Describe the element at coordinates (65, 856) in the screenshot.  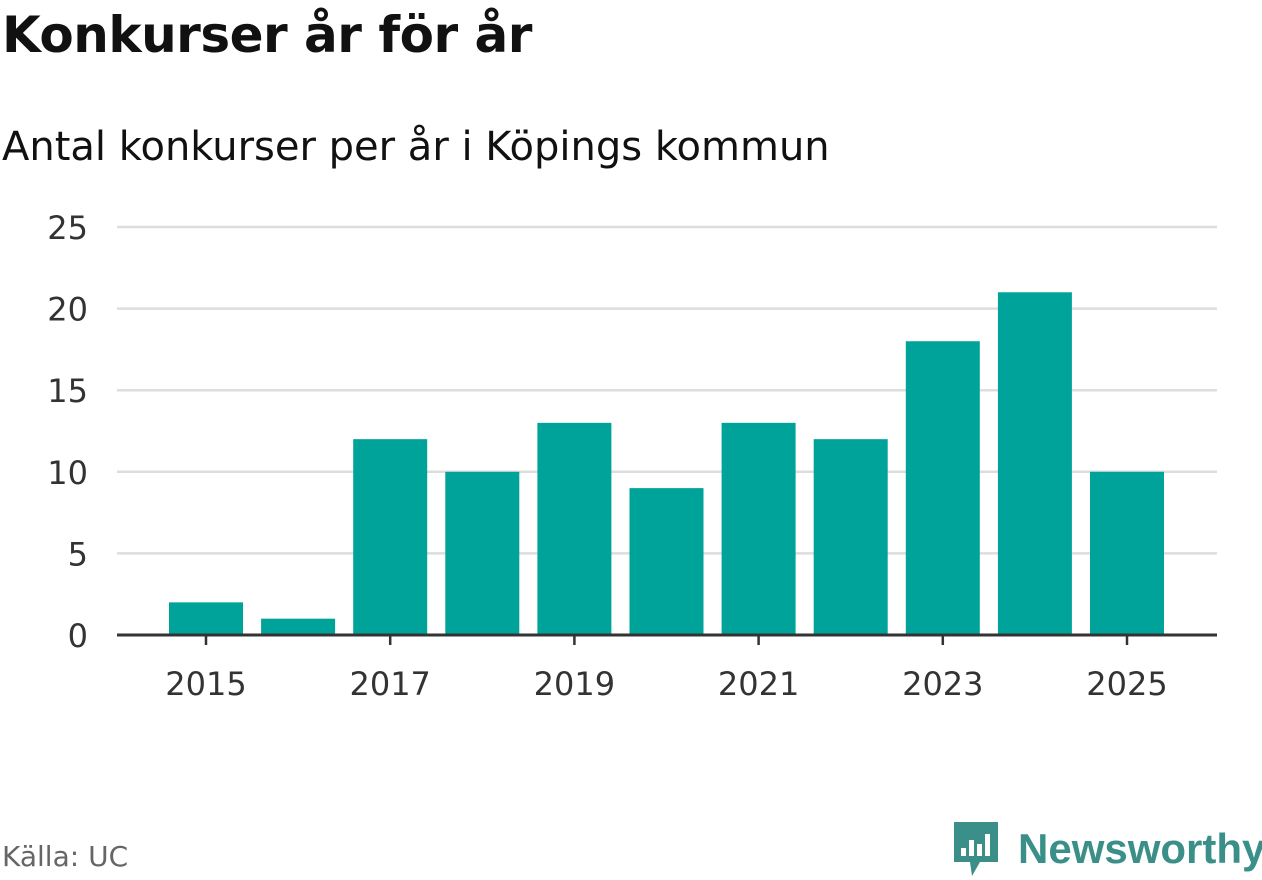
I see `source-note: Källa: UC` at that location.